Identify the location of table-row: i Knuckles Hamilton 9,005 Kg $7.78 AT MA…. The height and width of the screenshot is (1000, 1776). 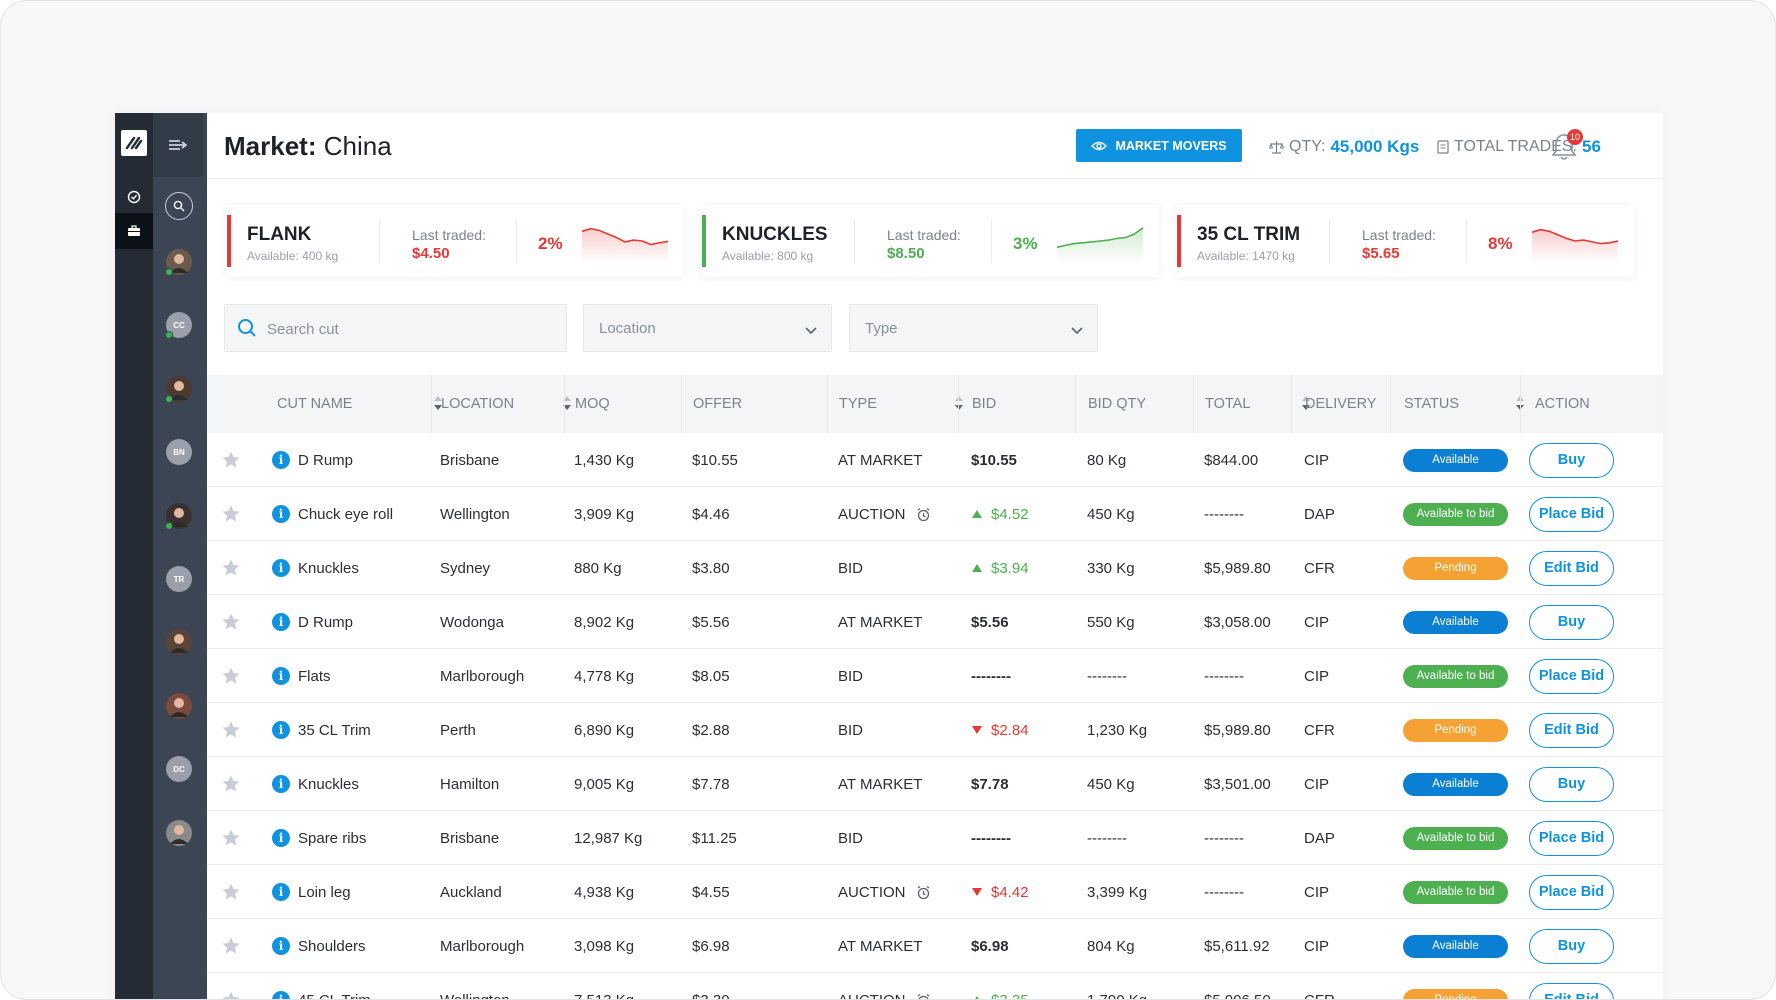
(935, 784).